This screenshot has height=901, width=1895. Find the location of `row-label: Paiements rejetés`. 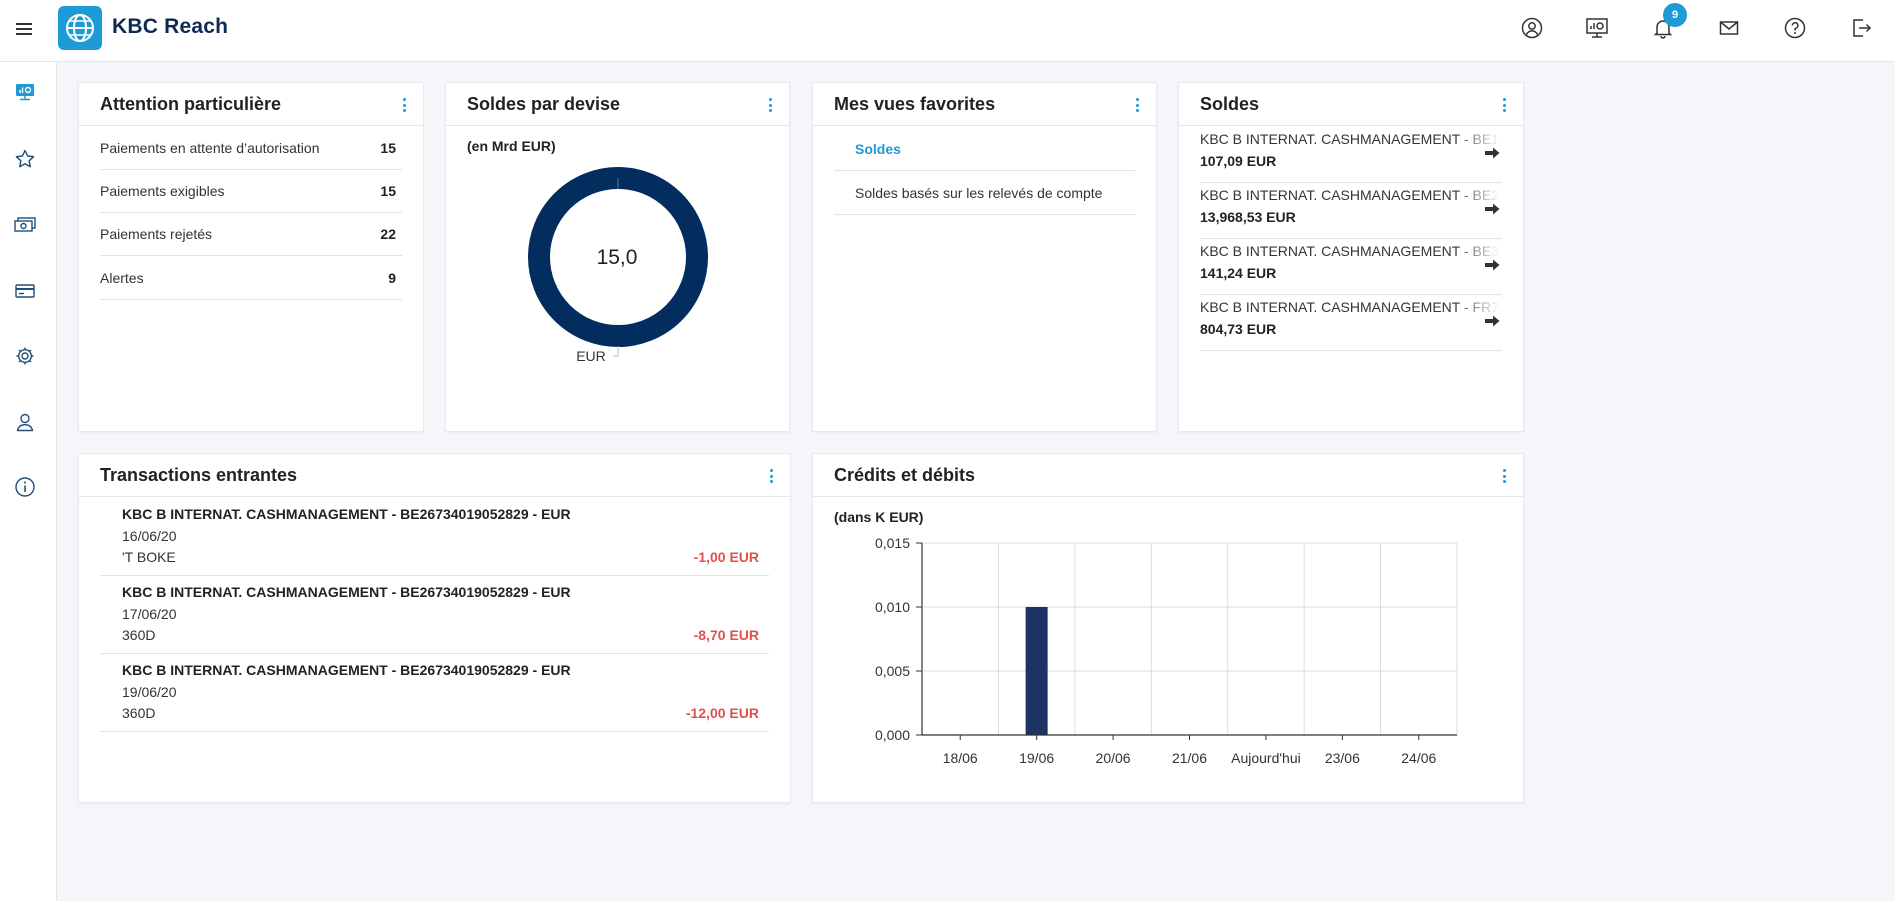

row-label: Paiements rejetés is located at coordinates (156, 234).